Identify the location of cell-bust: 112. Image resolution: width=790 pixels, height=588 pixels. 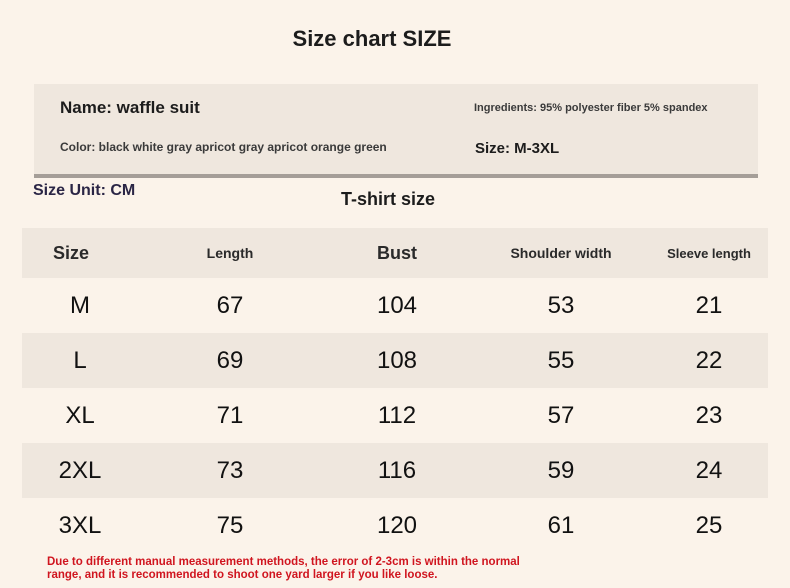
(397, 415).